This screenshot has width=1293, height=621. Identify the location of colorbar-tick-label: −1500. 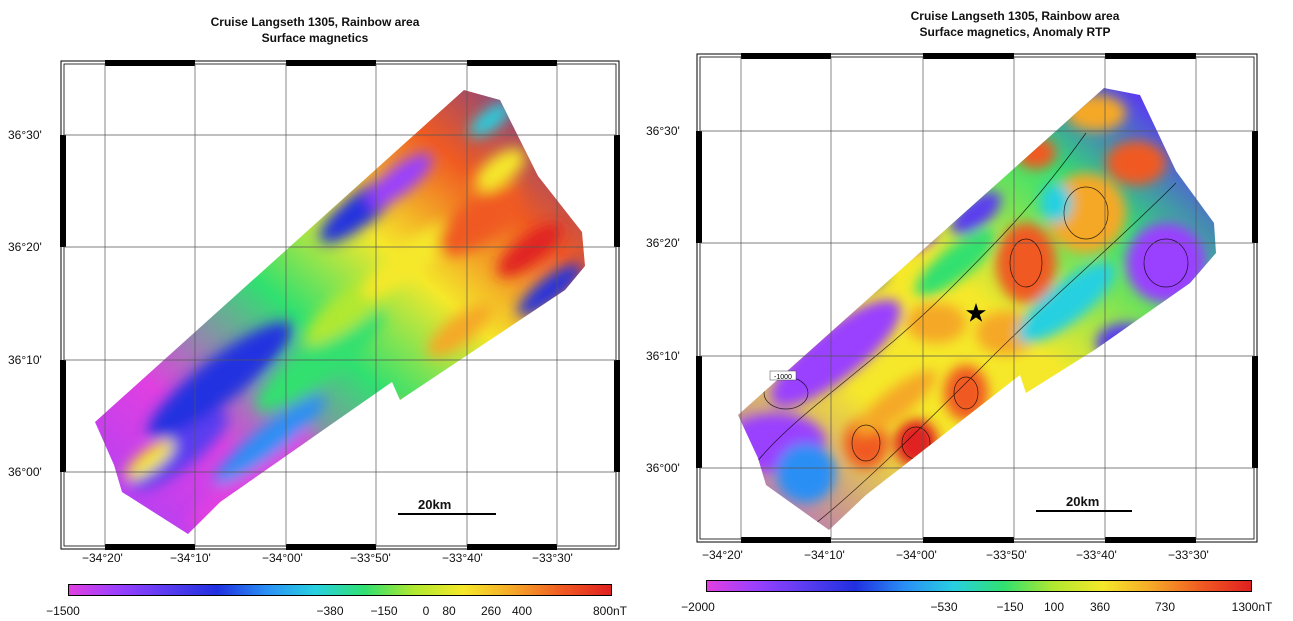
(63, 611).